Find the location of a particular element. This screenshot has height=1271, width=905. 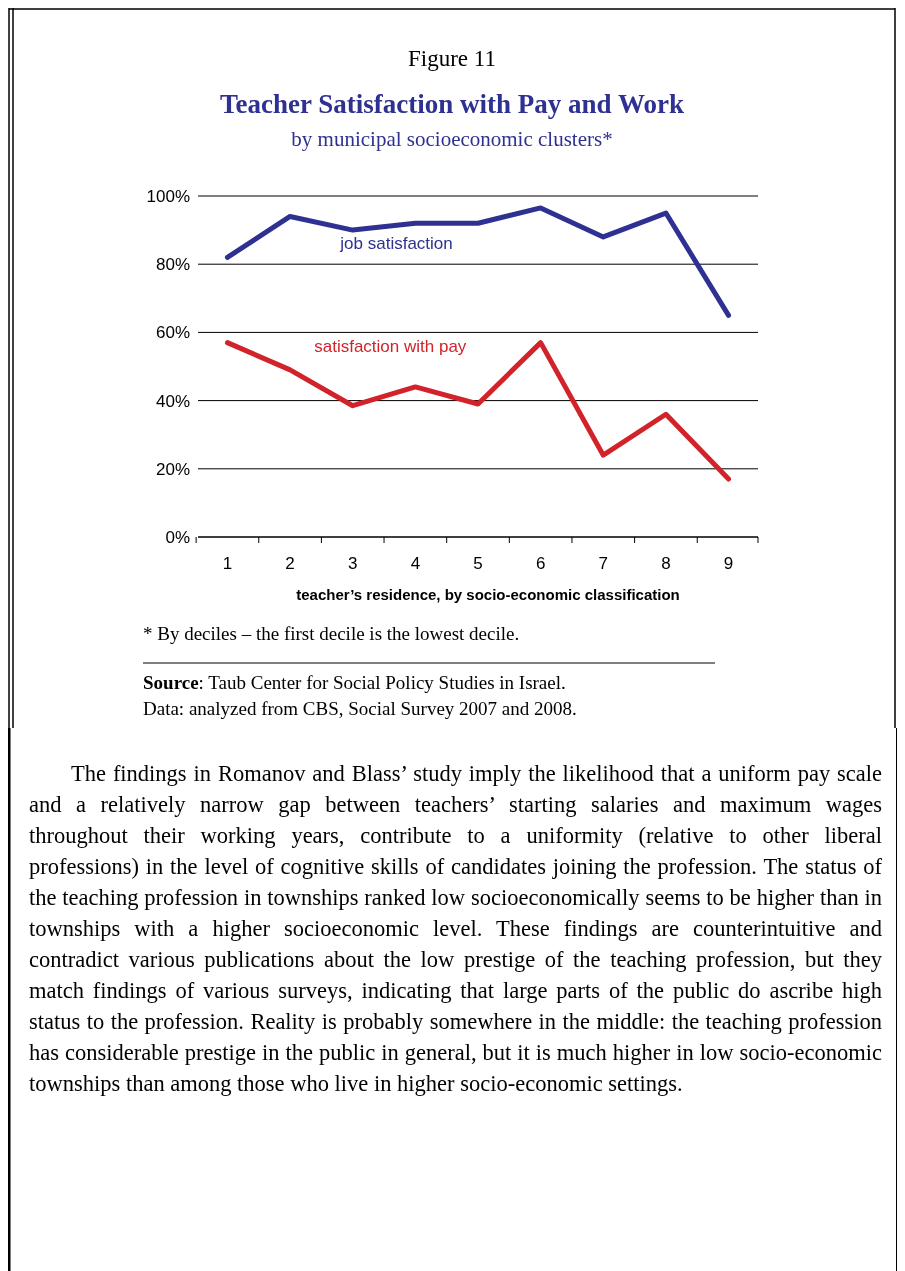

y-tick-label: 60% is located at coordinates (172, 333).